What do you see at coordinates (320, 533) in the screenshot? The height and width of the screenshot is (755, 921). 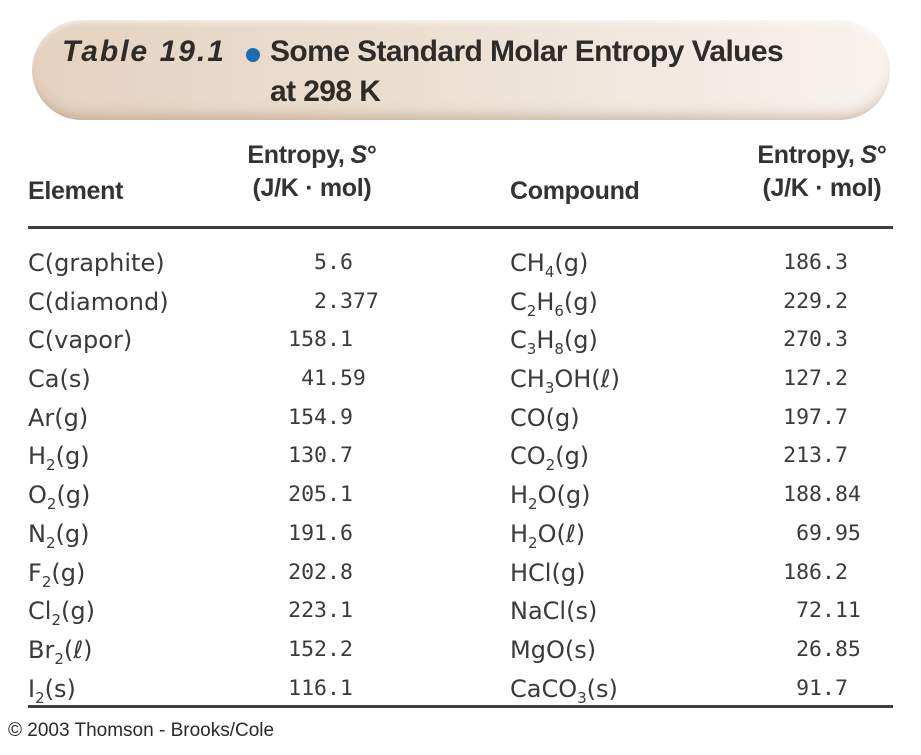 I see `element-entropy-cell: 191.6` at bounding box center [320, 533].